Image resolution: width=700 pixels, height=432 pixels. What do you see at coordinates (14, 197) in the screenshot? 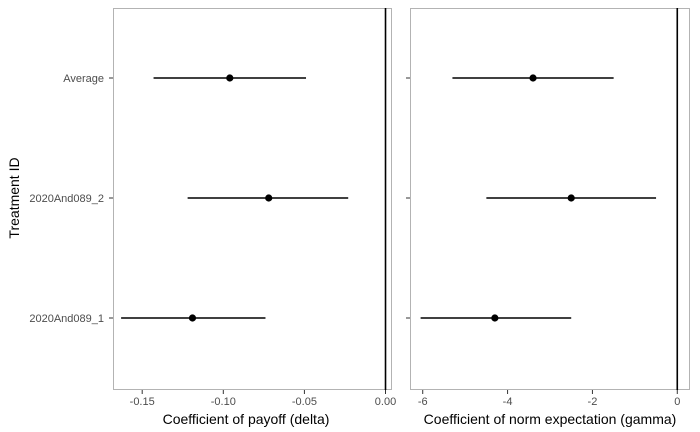
I see `y-axis-title: Treatment ID` at bounding box center [14, 197].